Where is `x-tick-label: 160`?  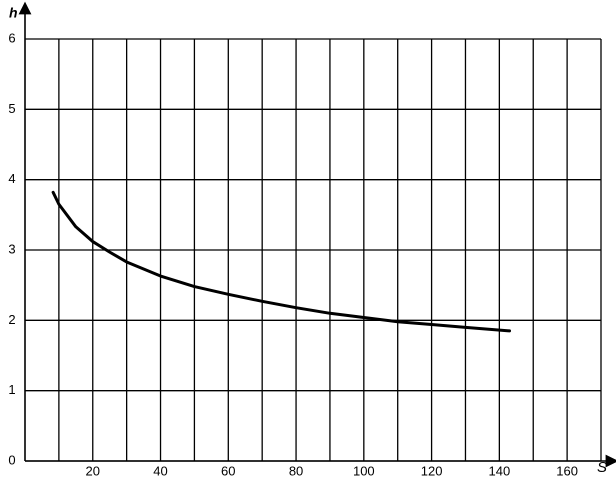
x-tick-label: 160 is located at coordinates (567, 470).